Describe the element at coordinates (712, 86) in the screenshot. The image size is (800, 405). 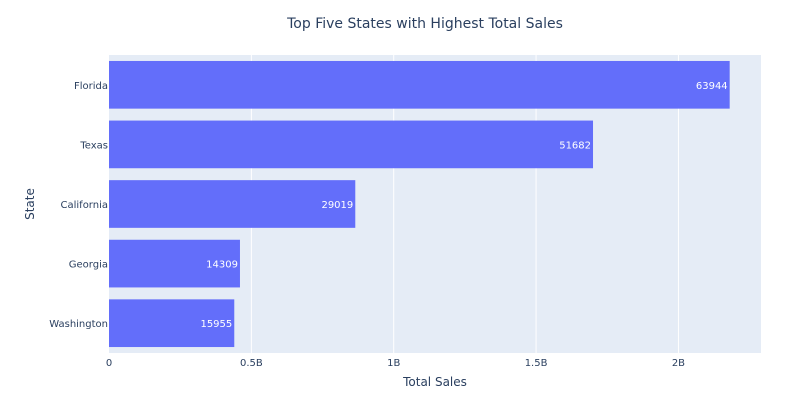
I see `bar-value-label: 63944` at that location.